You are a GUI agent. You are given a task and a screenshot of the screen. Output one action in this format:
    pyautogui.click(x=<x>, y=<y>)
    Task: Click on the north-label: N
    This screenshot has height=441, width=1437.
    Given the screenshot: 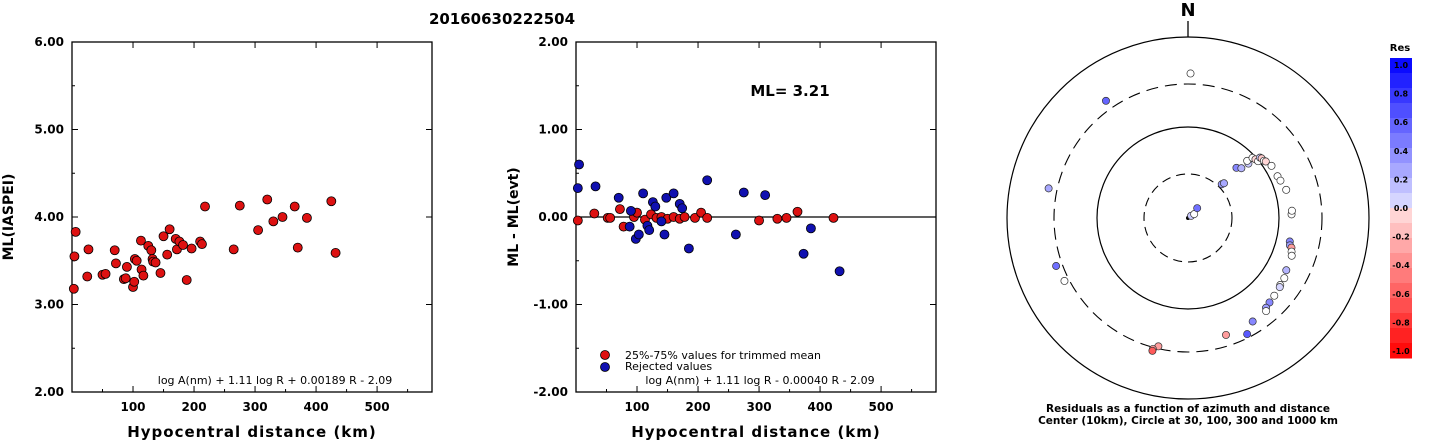 What is the action you would take?
    pyautogui.click(x=1187, y=10)
    